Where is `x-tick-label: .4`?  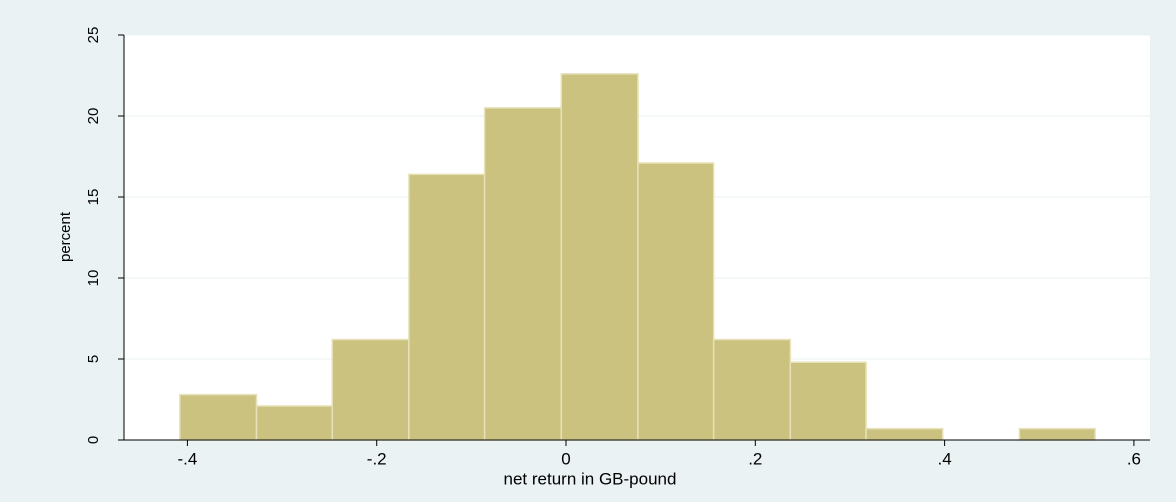 x-tick-label: .4 is located at coordinates (945, 458).